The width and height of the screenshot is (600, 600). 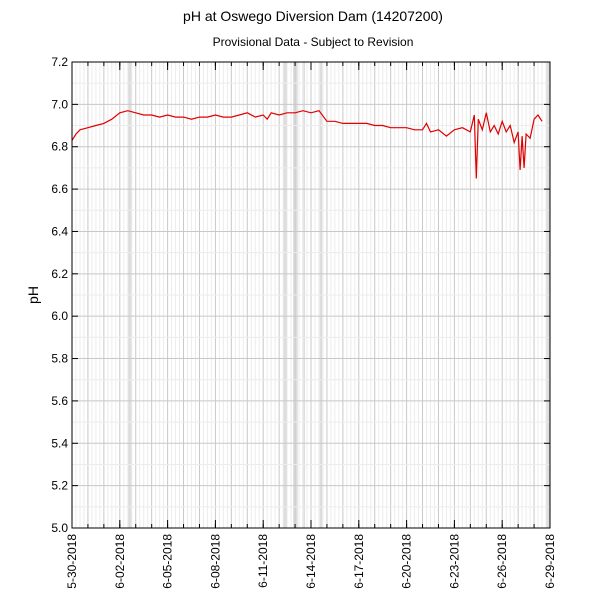 I want to click on chart-title: pH at Oswego Diversion Dam (14207200), so click(x=313, y=16).